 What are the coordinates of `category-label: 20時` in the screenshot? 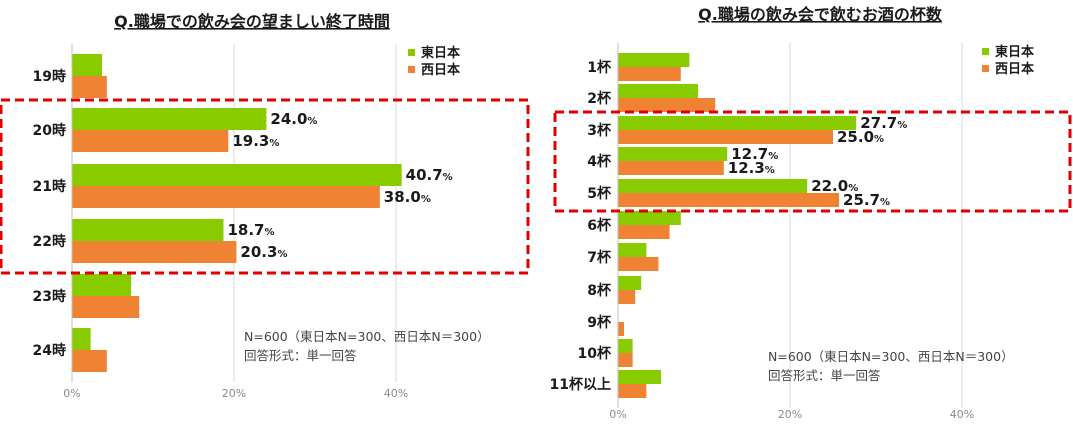 It's located at (49, 130).